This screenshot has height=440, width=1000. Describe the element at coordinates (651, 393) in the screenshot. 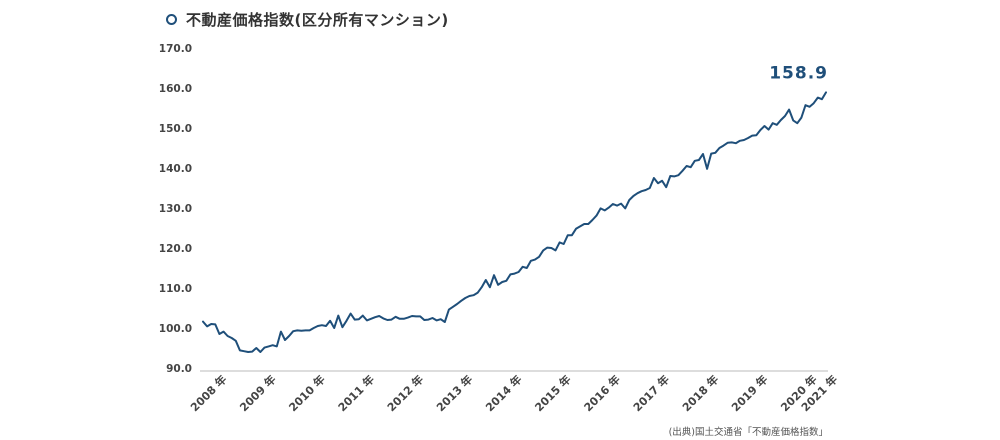

I see `x-tick-label: 2017 年` at that location.